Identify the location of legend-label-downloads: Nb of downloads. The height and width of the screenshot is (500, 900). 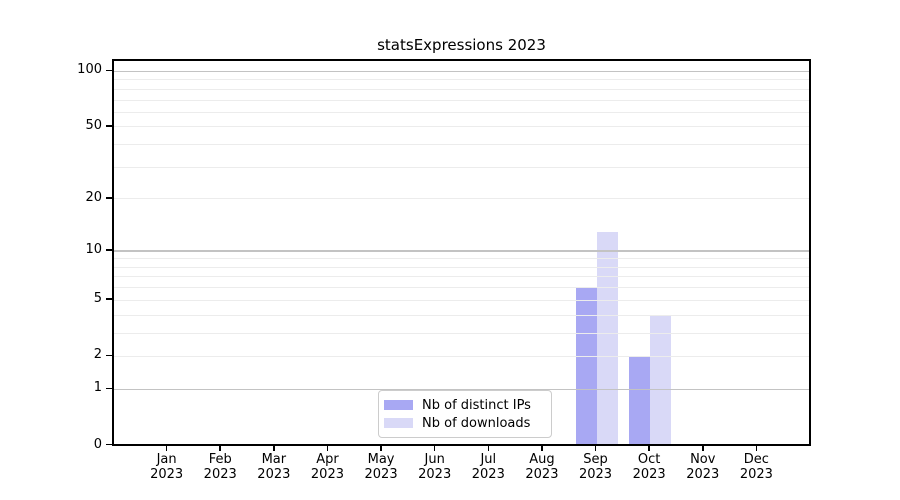
(476, 423).